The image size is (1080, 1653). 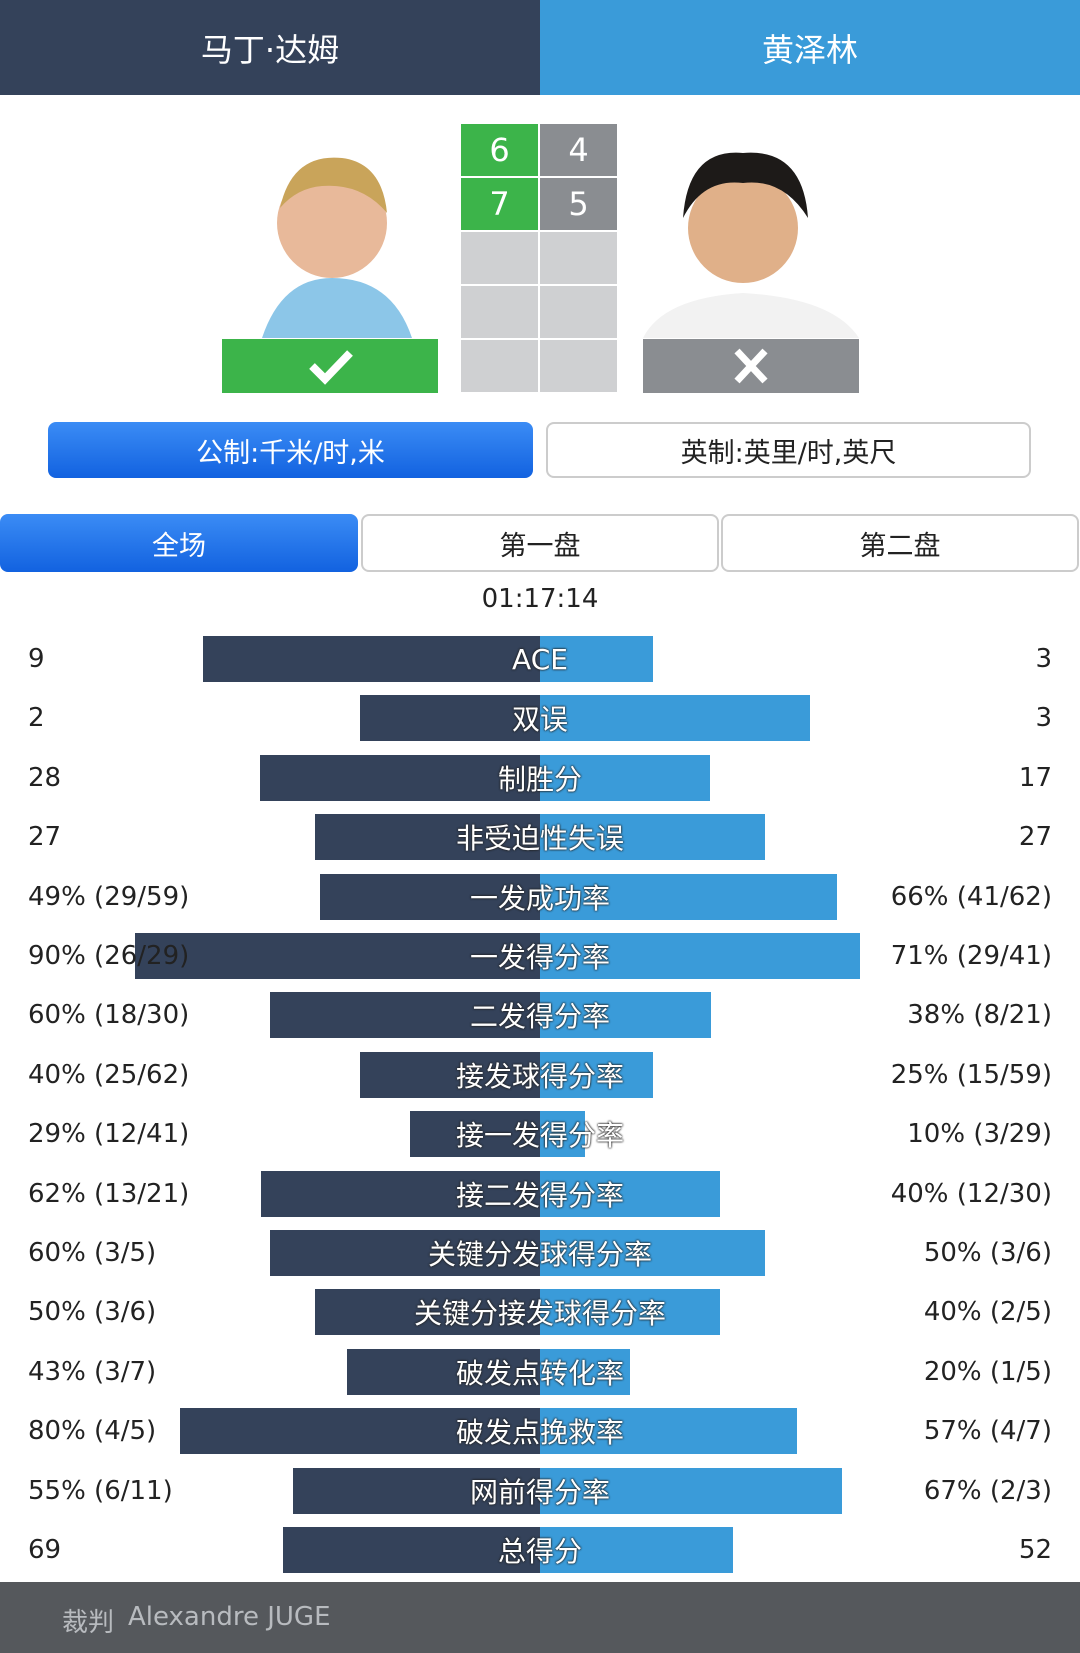 I want to click on cross-icon, so click(x=751, y=366).